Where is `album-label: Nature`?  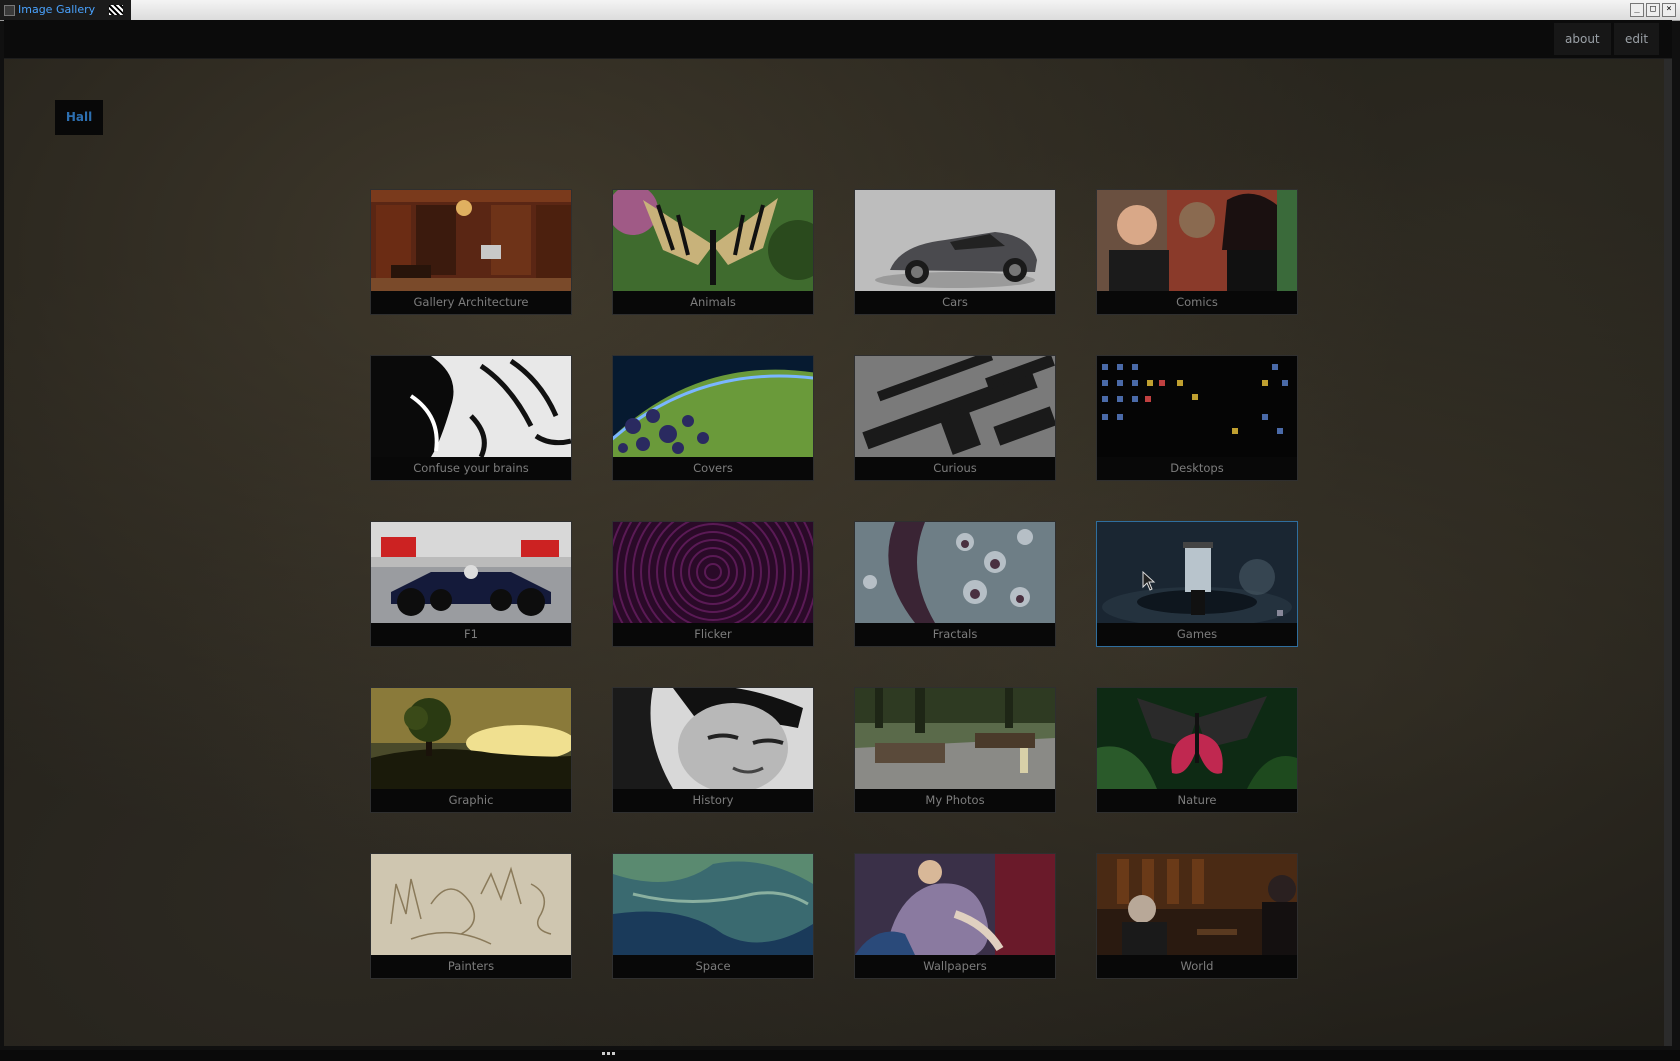
album-label: Nature is located at coordinates (1197, 800).